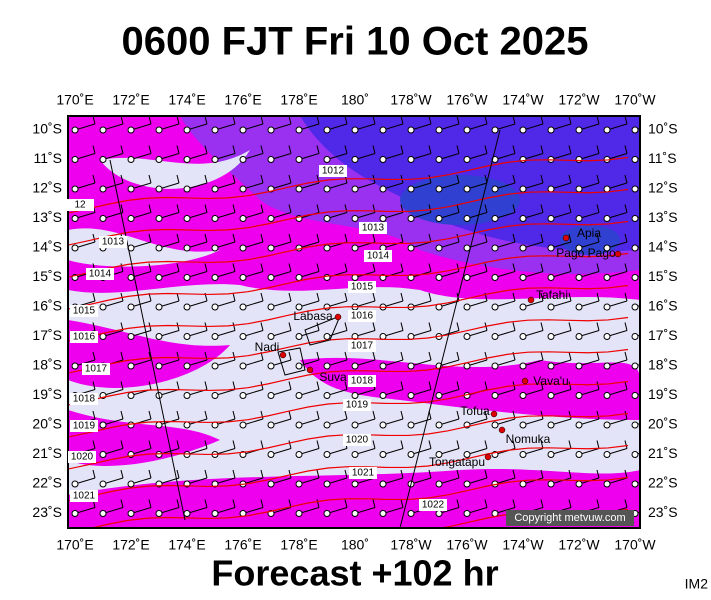  Describe the element at coordinates (662, 158) in the screenshot. I see `lat-label: 11˚S` at that location.